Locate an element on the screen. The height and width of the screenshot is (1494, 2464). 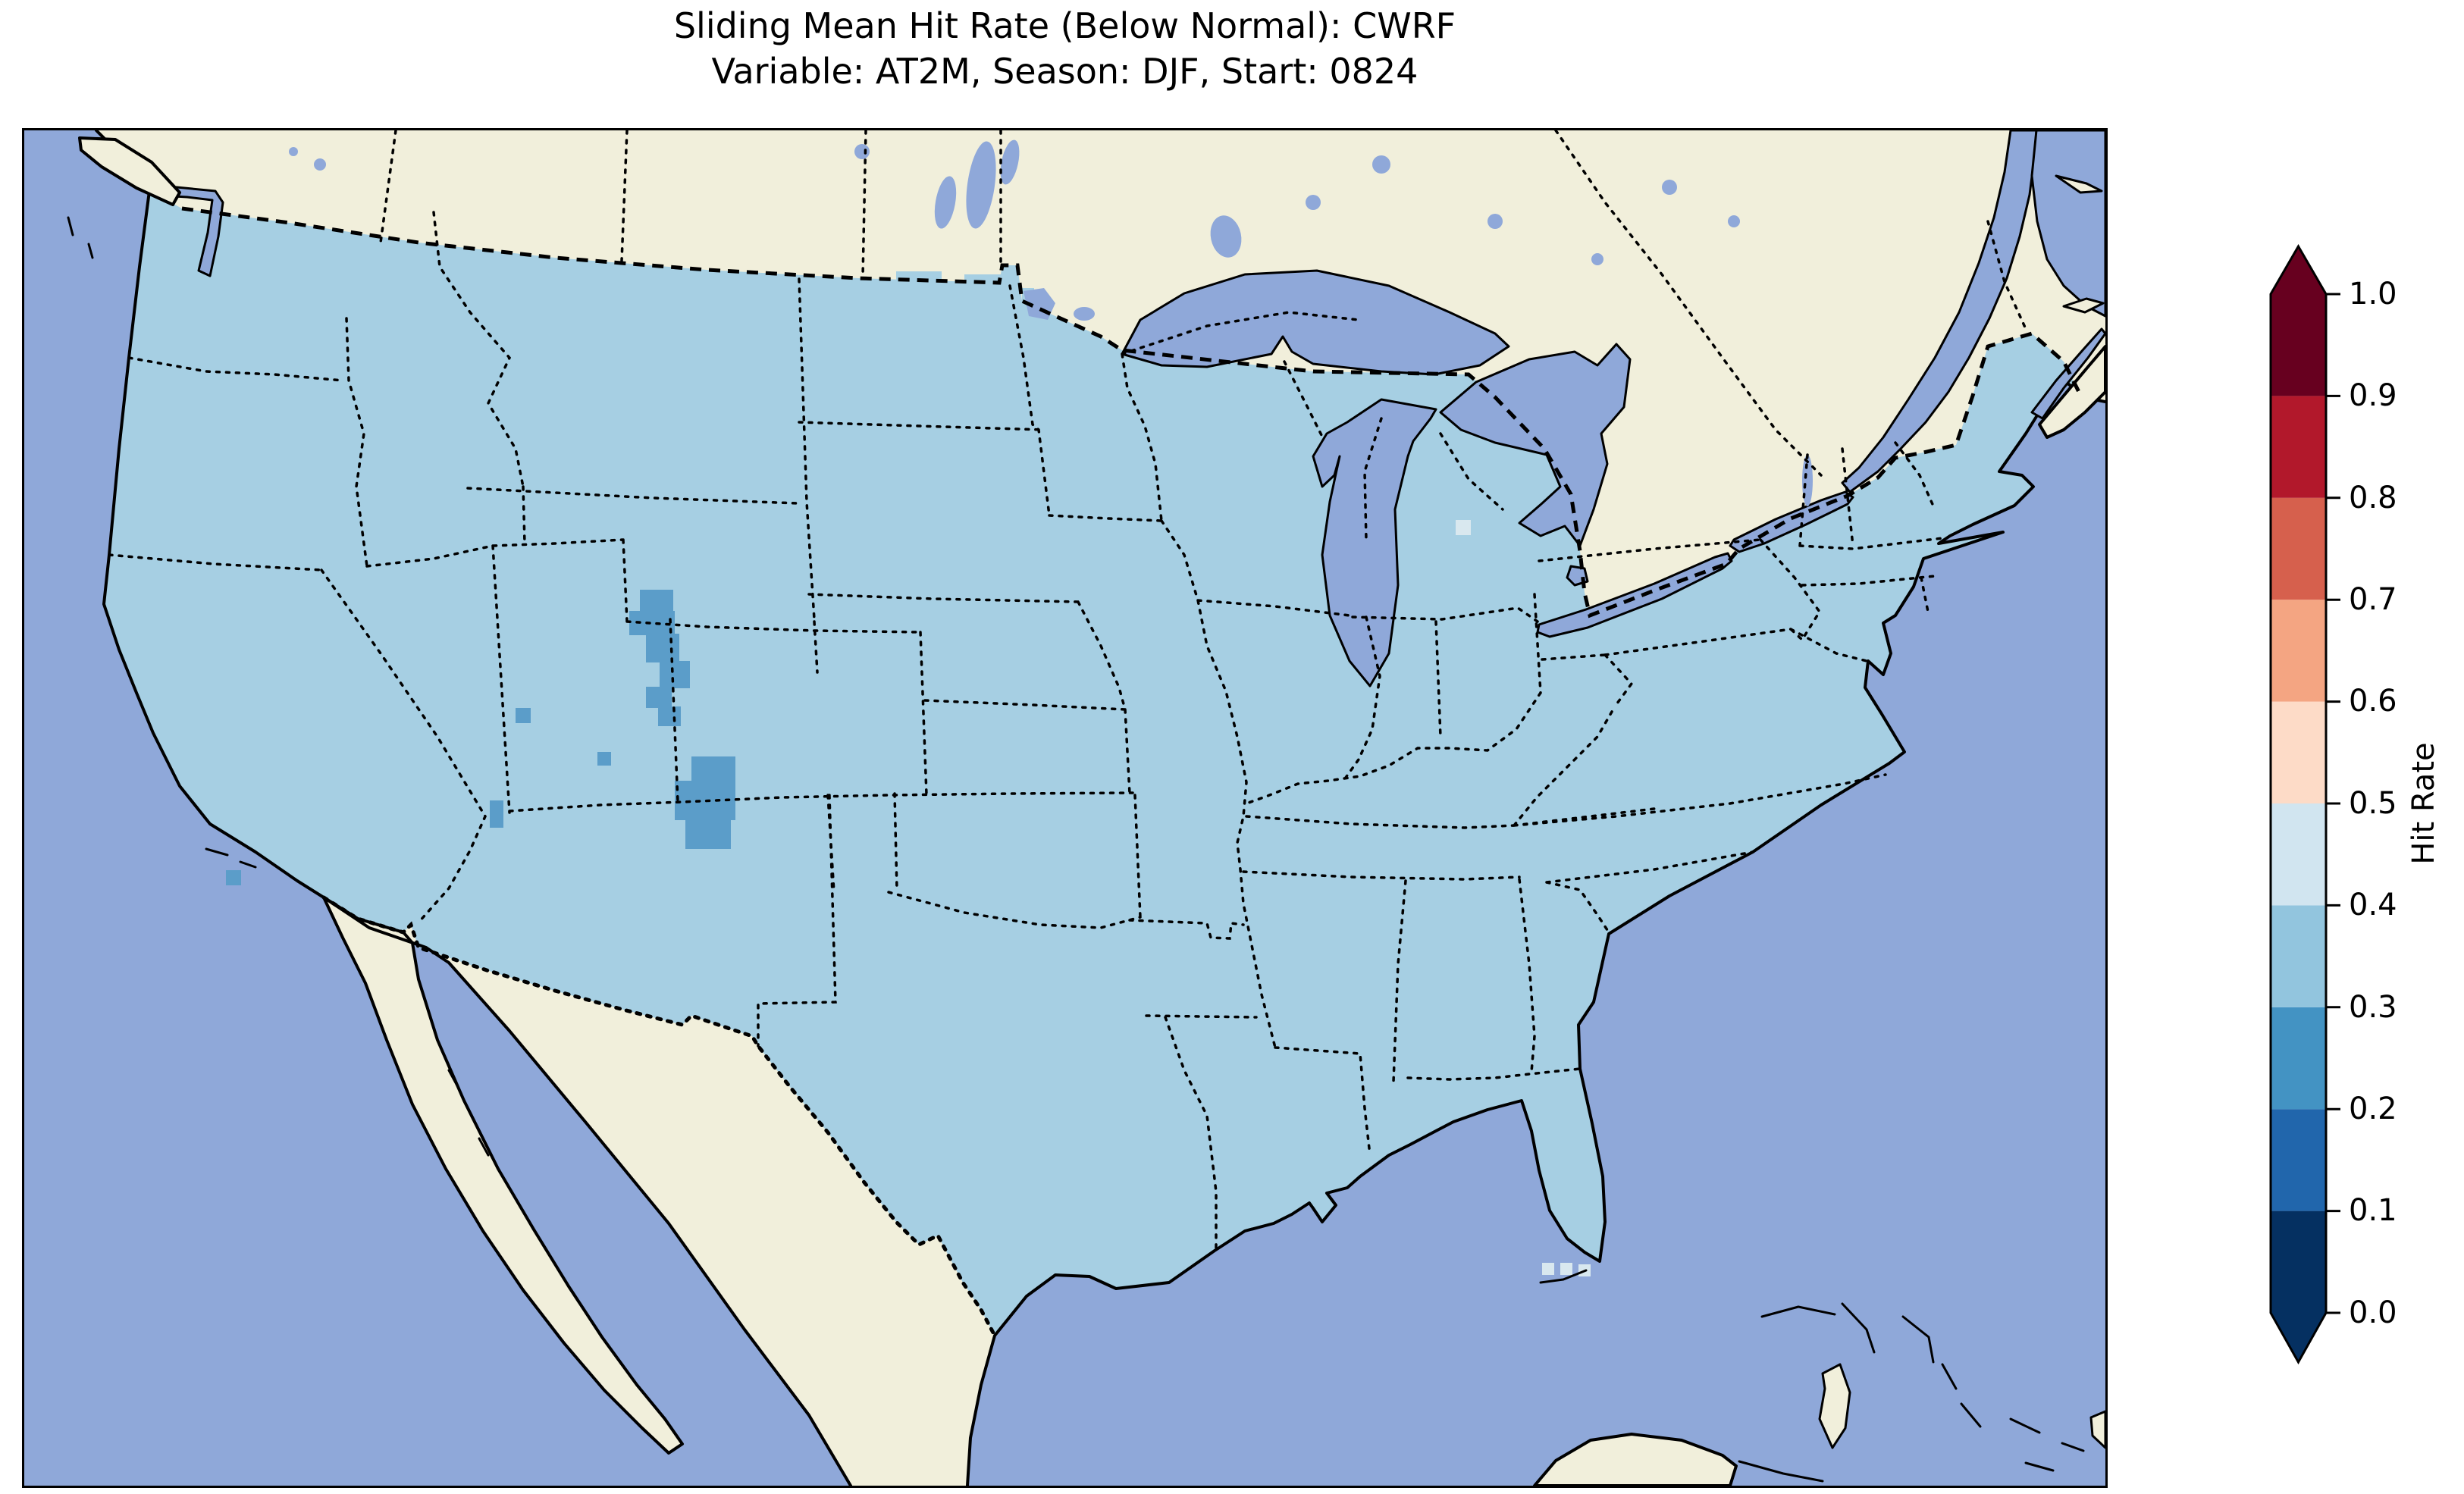
colorbar-tick-0.6: 0.6 is located at coordinates (2373, 701).